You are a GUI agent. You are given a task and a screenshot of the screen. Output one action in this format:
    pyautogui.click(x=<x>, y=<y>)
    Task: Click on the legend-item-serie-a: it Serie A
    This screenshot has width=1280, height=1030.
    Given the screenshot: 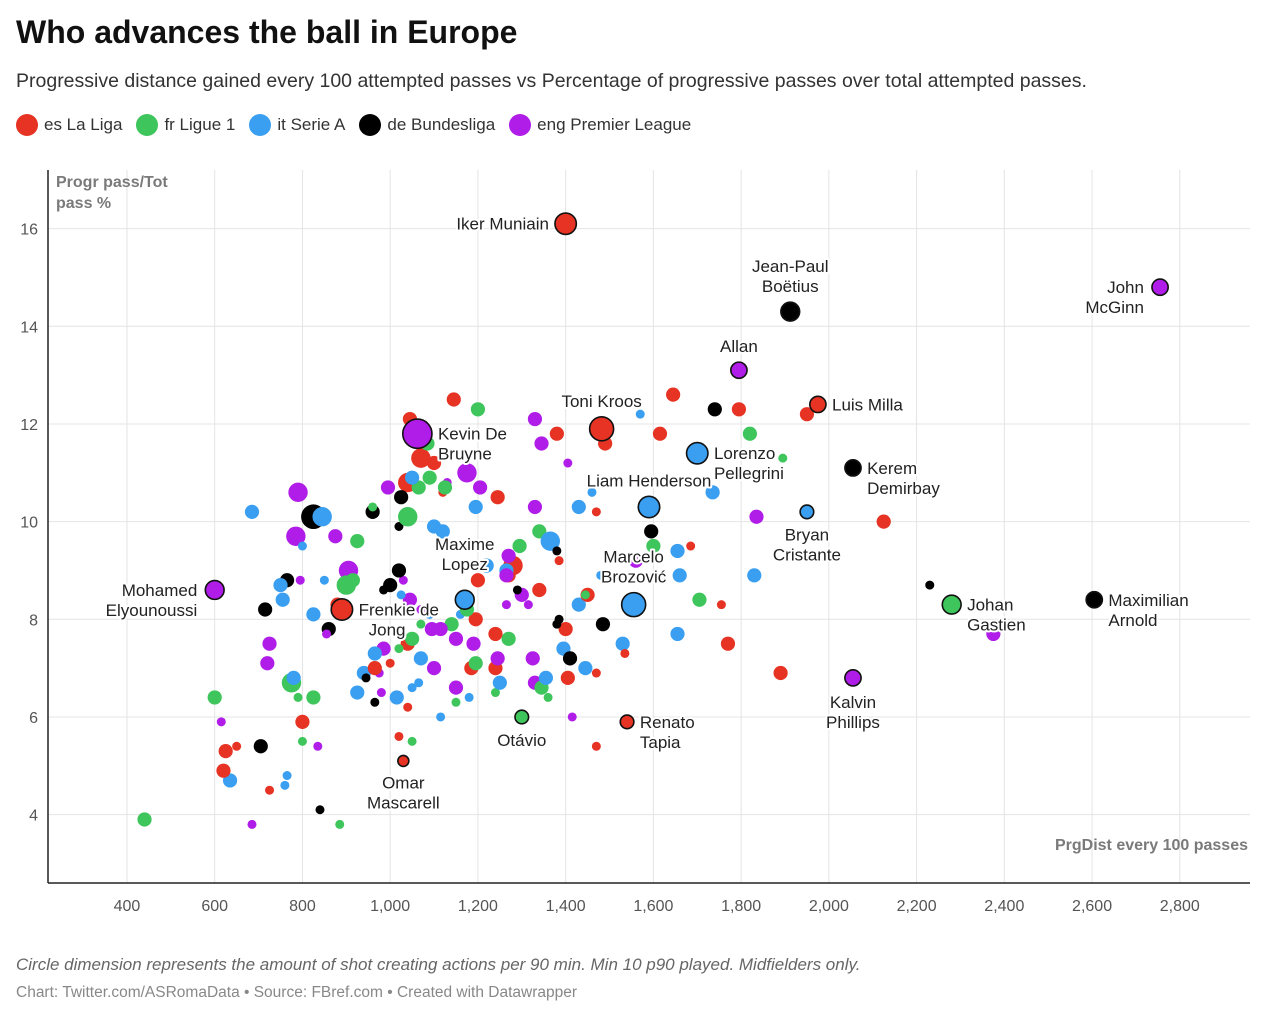 What is the action you would take?
    pyautogui.click(x=297, y=125)
    